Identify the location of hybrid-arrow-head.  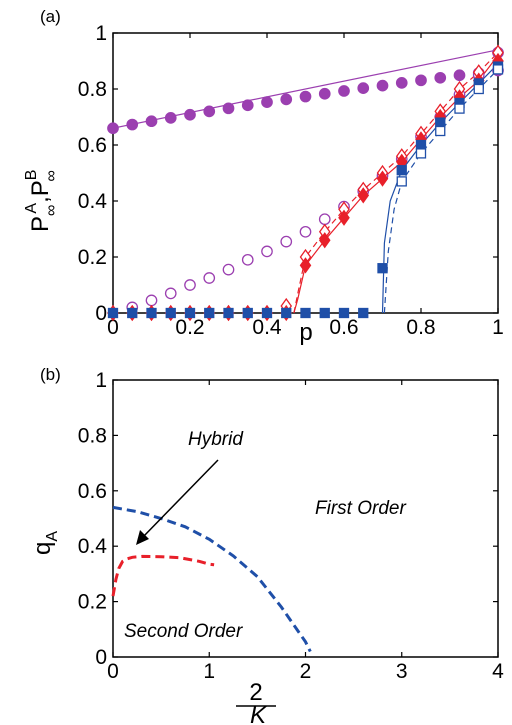
(142, 537).